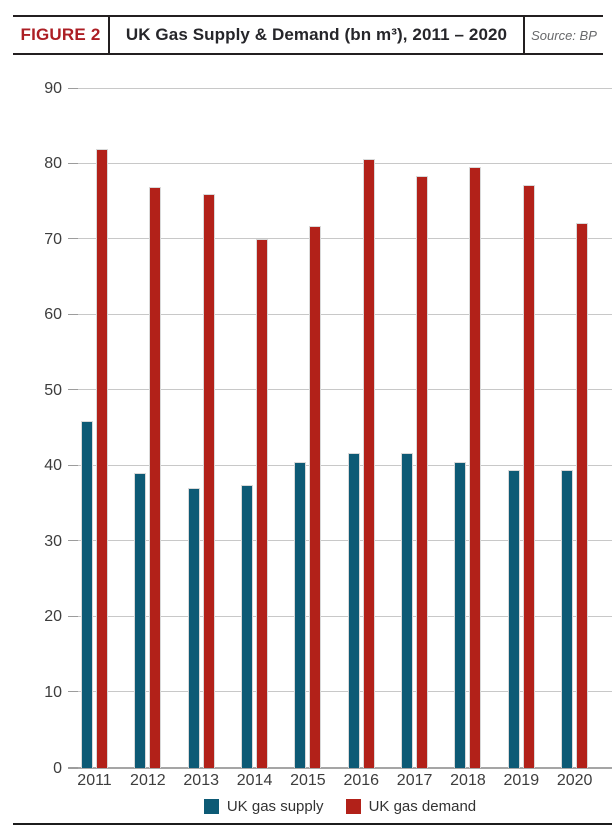 The image size is (612, 827). What do you see at coordinates (312, 824) in the screenshot?
I see `bottom-rule` at bounding box center [312, 824].